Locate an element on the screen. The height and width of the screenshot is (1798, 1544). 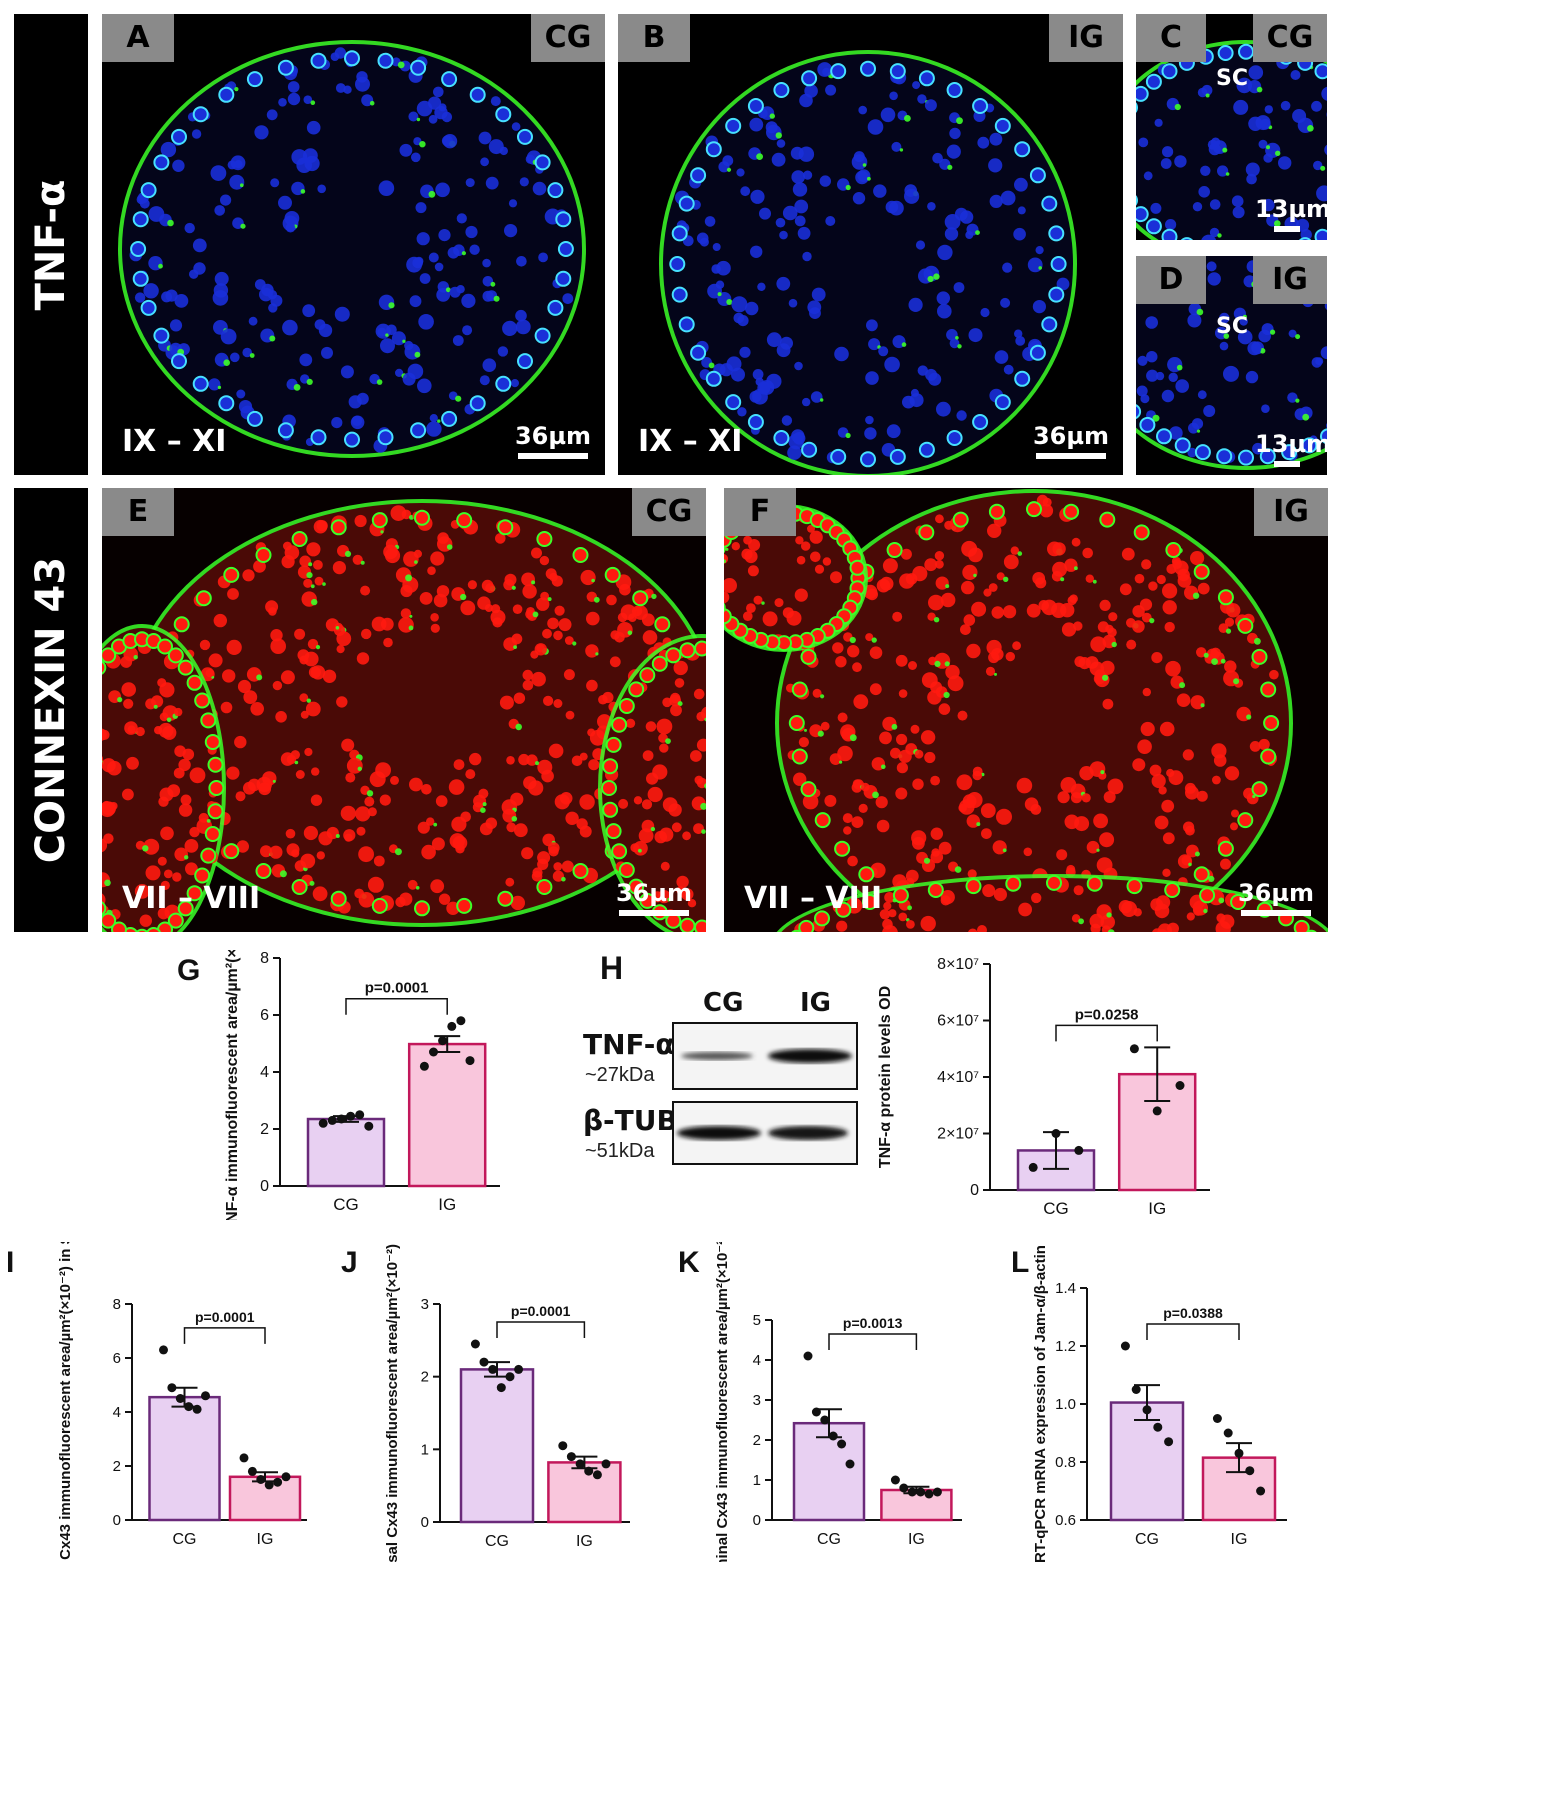
row-label-tnf-text: TNF-α is located at coordinates (51, 244).